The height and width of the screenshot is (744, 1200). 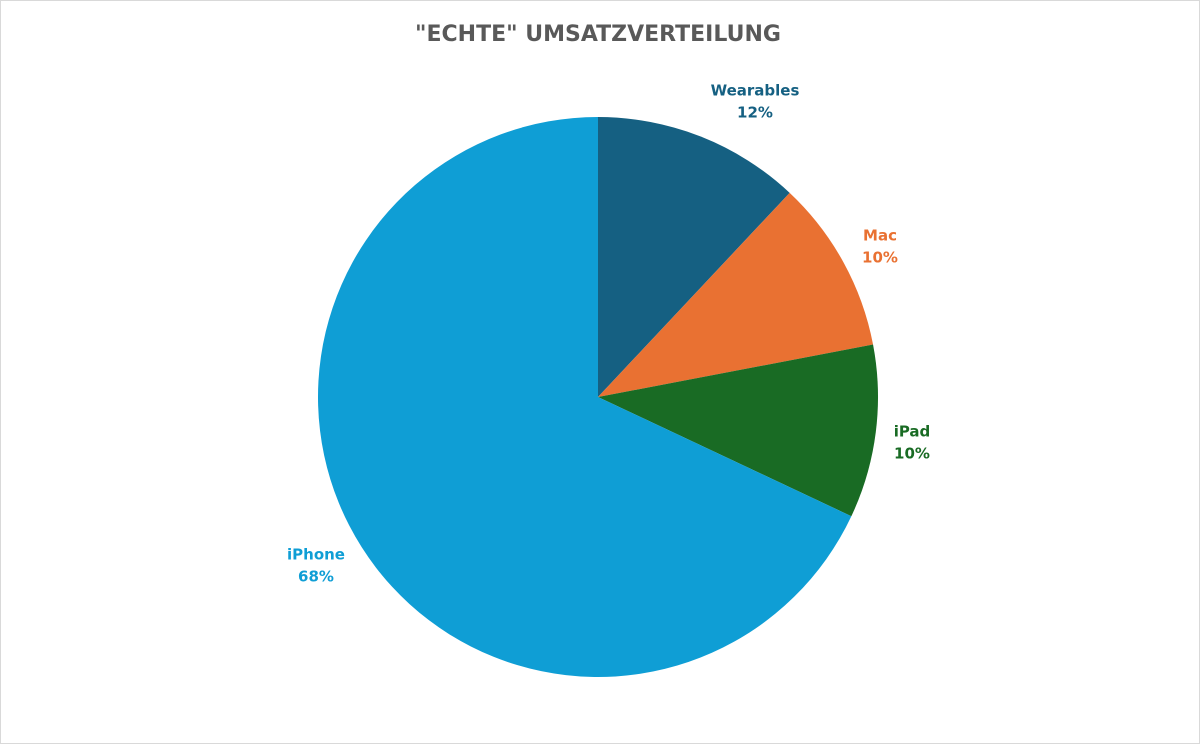 What do you see at coordinates (755, 113) in the screenshot?
I see `slice-value-label: 12%` at bounding box center [755, 113].